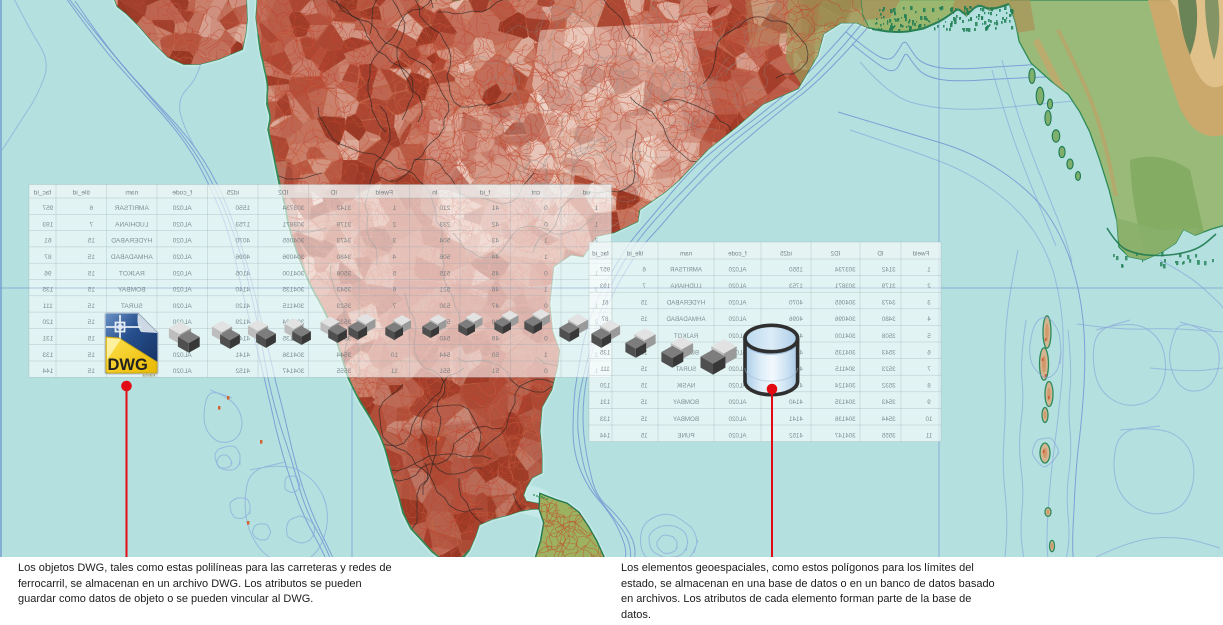  I want to click on svg-text: 135, so click(604, 352).